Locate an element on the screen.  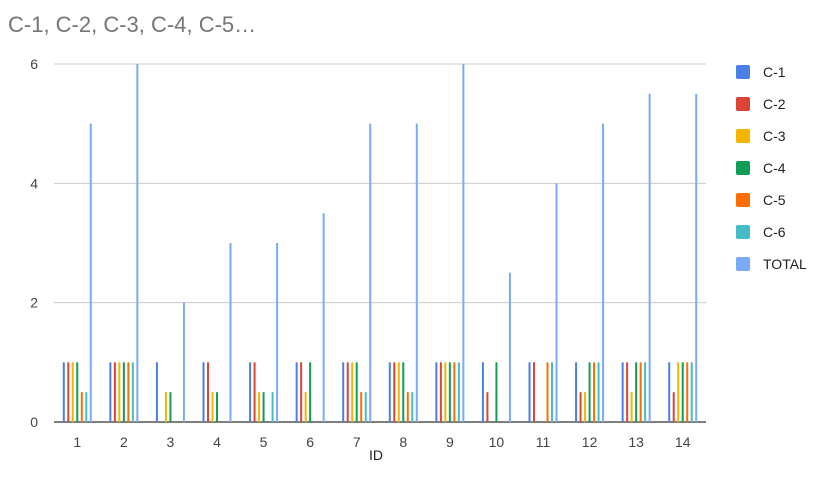
legend-label: C-5 is located at coordinates (774, 200).